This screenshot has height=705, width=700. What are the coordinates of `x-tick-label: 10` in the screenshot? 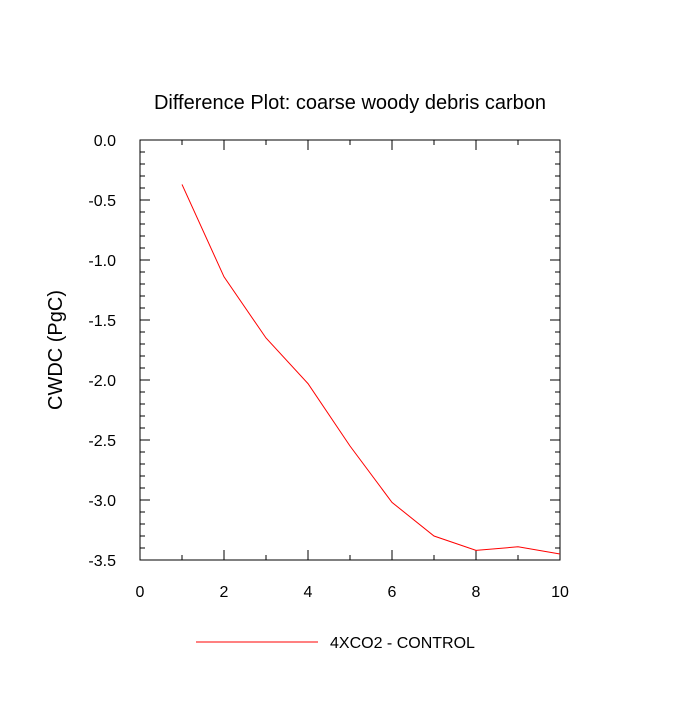 It's located at (560, 592).